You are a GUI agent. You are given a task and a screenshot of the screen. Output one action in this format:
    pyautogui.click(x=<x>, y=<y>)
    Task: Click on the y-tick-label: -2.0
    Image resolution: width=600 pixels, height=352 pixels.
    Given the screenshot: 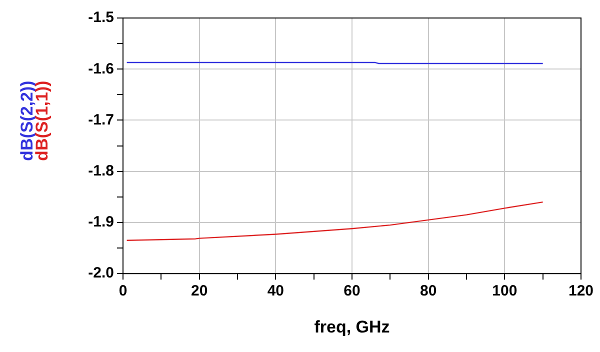 What is the action you would take?
    pyautogui.click(x=101, y=273)
    